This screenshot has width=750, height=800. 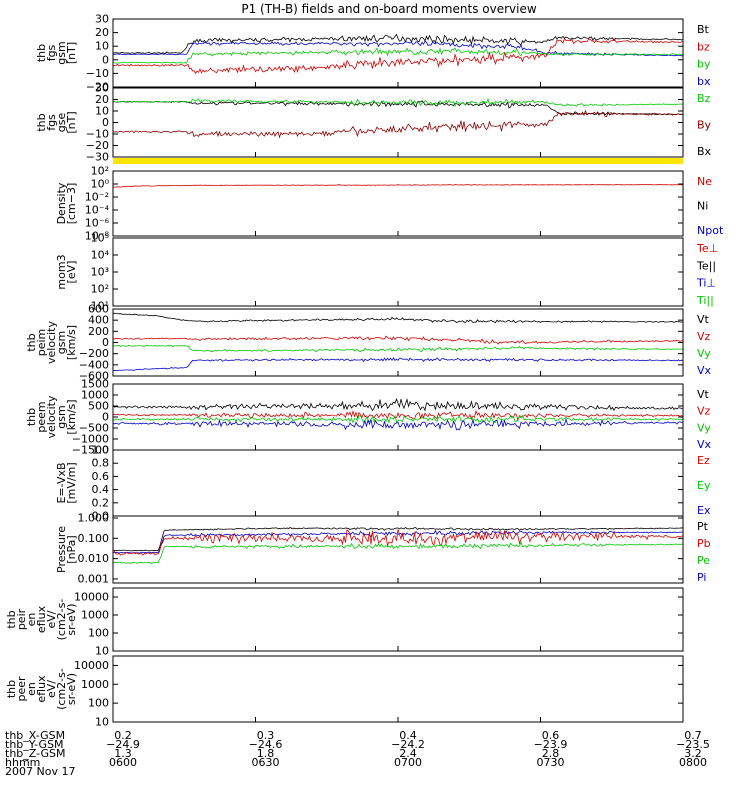 I want to click on y-tick-label: 0.2, so click(x=101, y=502).